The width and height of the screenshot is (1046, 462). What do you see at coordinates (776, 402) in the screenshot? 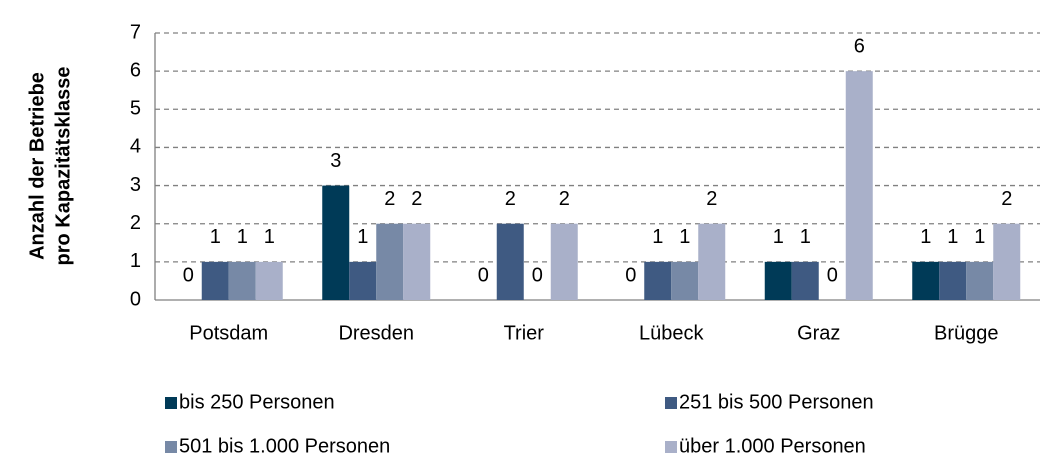
I see `legend-label: 251 bis 500 Personen` at bounding box center [776, 402].